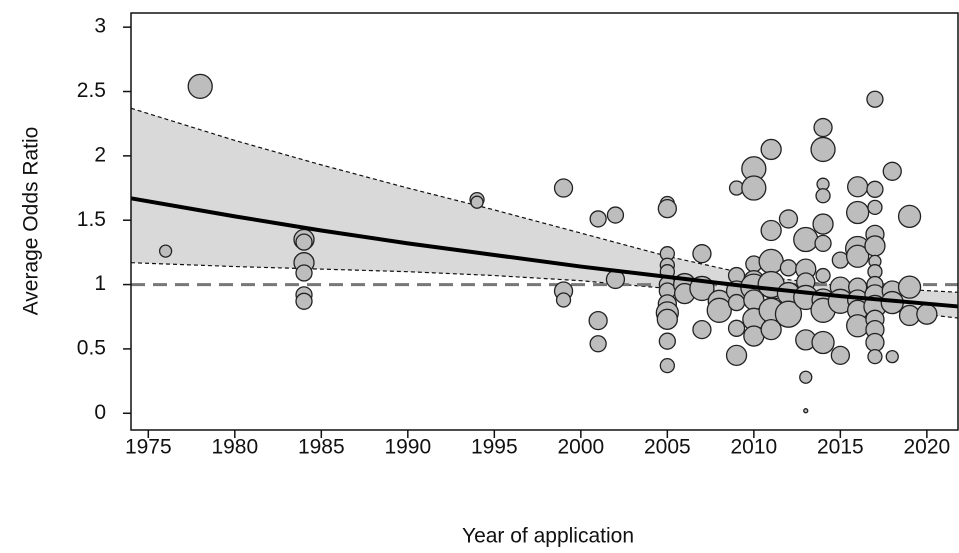  Describe the element at coordinates (753, 447) in the screenshot. I see `x-tick-label: 2010` at that location.